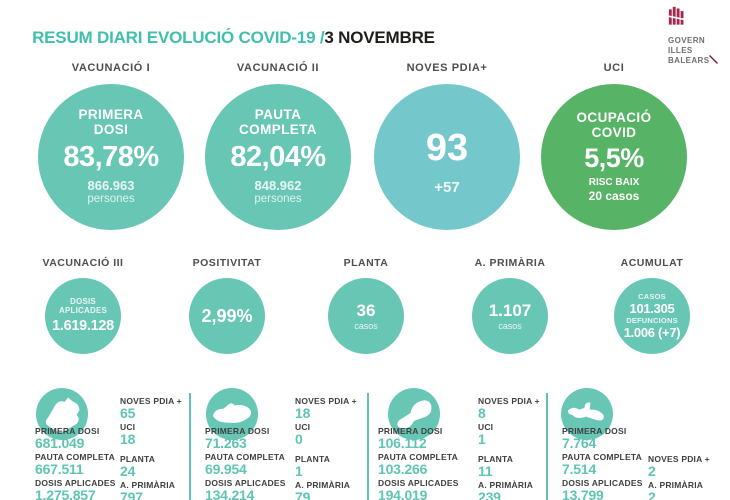 This screenshot has height=500, width=730. Describe the element at coordinates (111, 129) in the screenshot. I see `primera-dosi-label-2: DOSI` at that location.